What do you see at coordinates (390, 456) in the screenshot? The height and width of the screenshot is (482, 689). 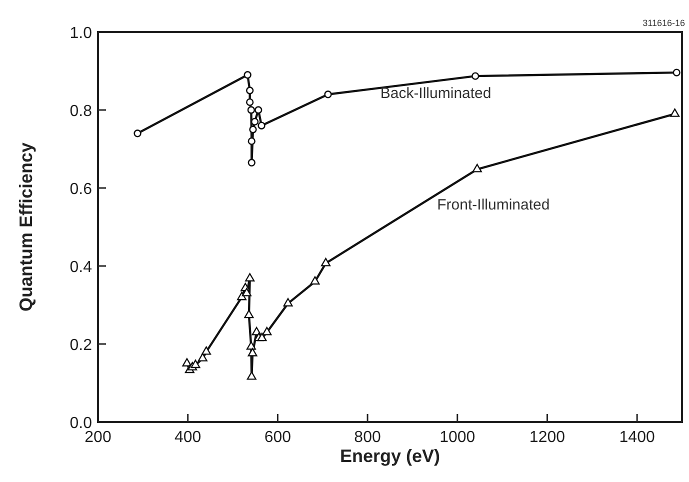 I see `x-axis-title: Energy (eV)` at bounding box center [390, 456].